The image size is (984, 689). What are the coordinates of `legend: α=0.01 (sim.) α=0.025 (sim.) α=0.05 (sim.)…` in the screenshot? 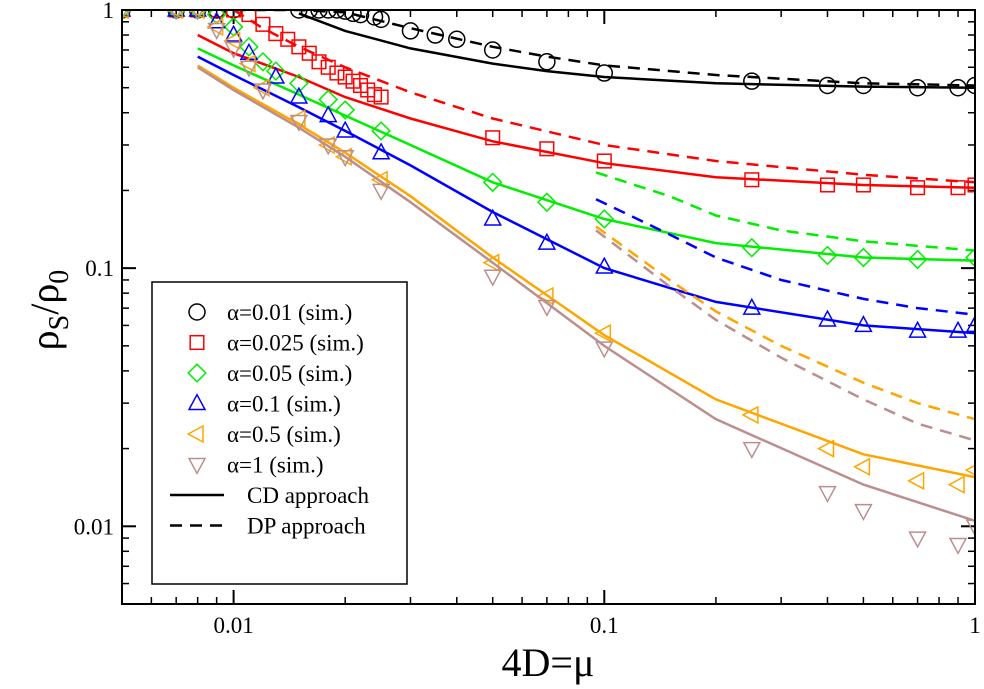 It's located at (279, 433).